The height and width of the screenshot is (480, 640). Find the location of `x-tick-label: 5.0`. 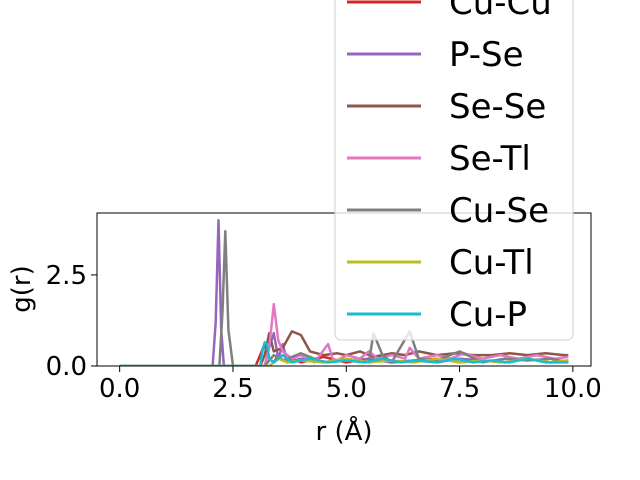

x-tick-label: 5.0 is located at coordinates (346, 389).